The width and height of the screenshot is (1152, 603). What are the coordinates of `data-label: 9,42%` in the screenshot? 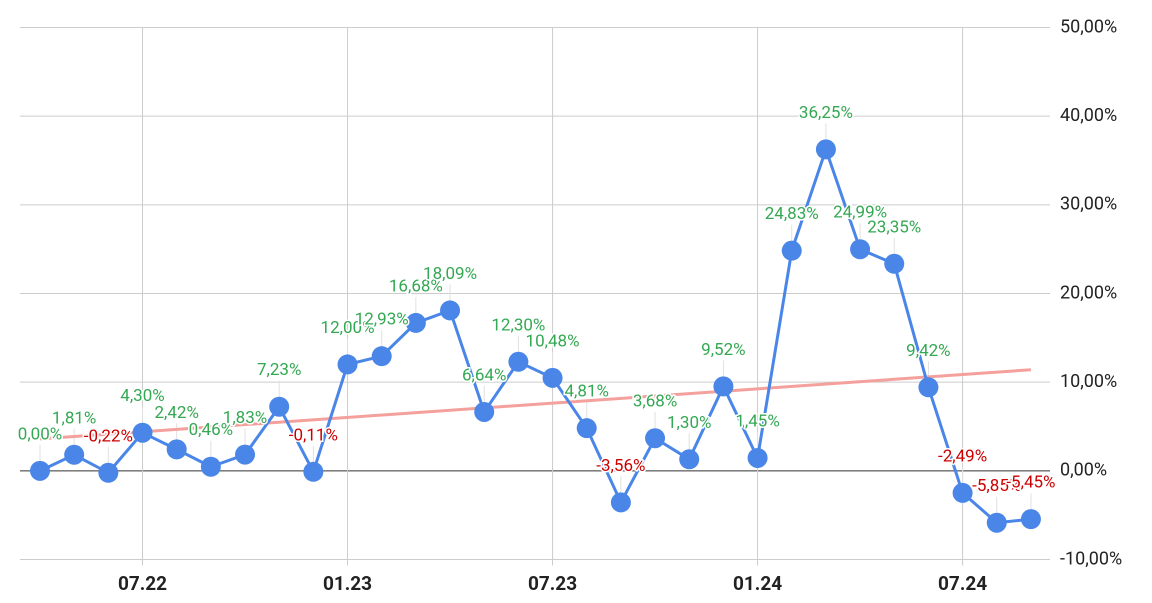 It's located at (928, 351).